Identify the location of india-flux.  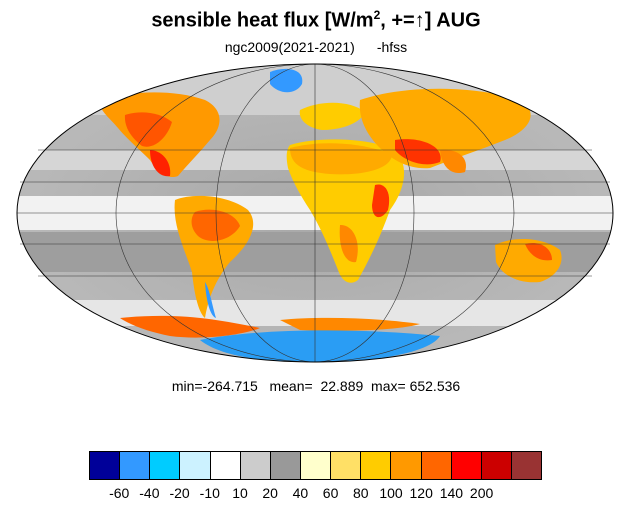
(453, 161).